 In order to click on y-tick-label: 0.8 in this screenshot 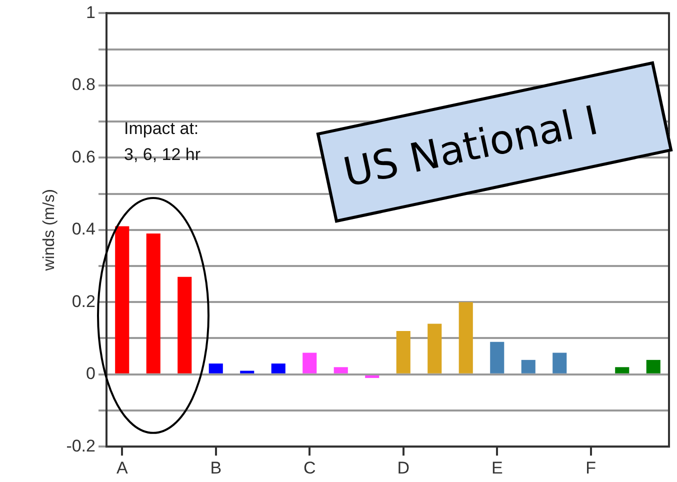, I will do `click(84, 84)`.